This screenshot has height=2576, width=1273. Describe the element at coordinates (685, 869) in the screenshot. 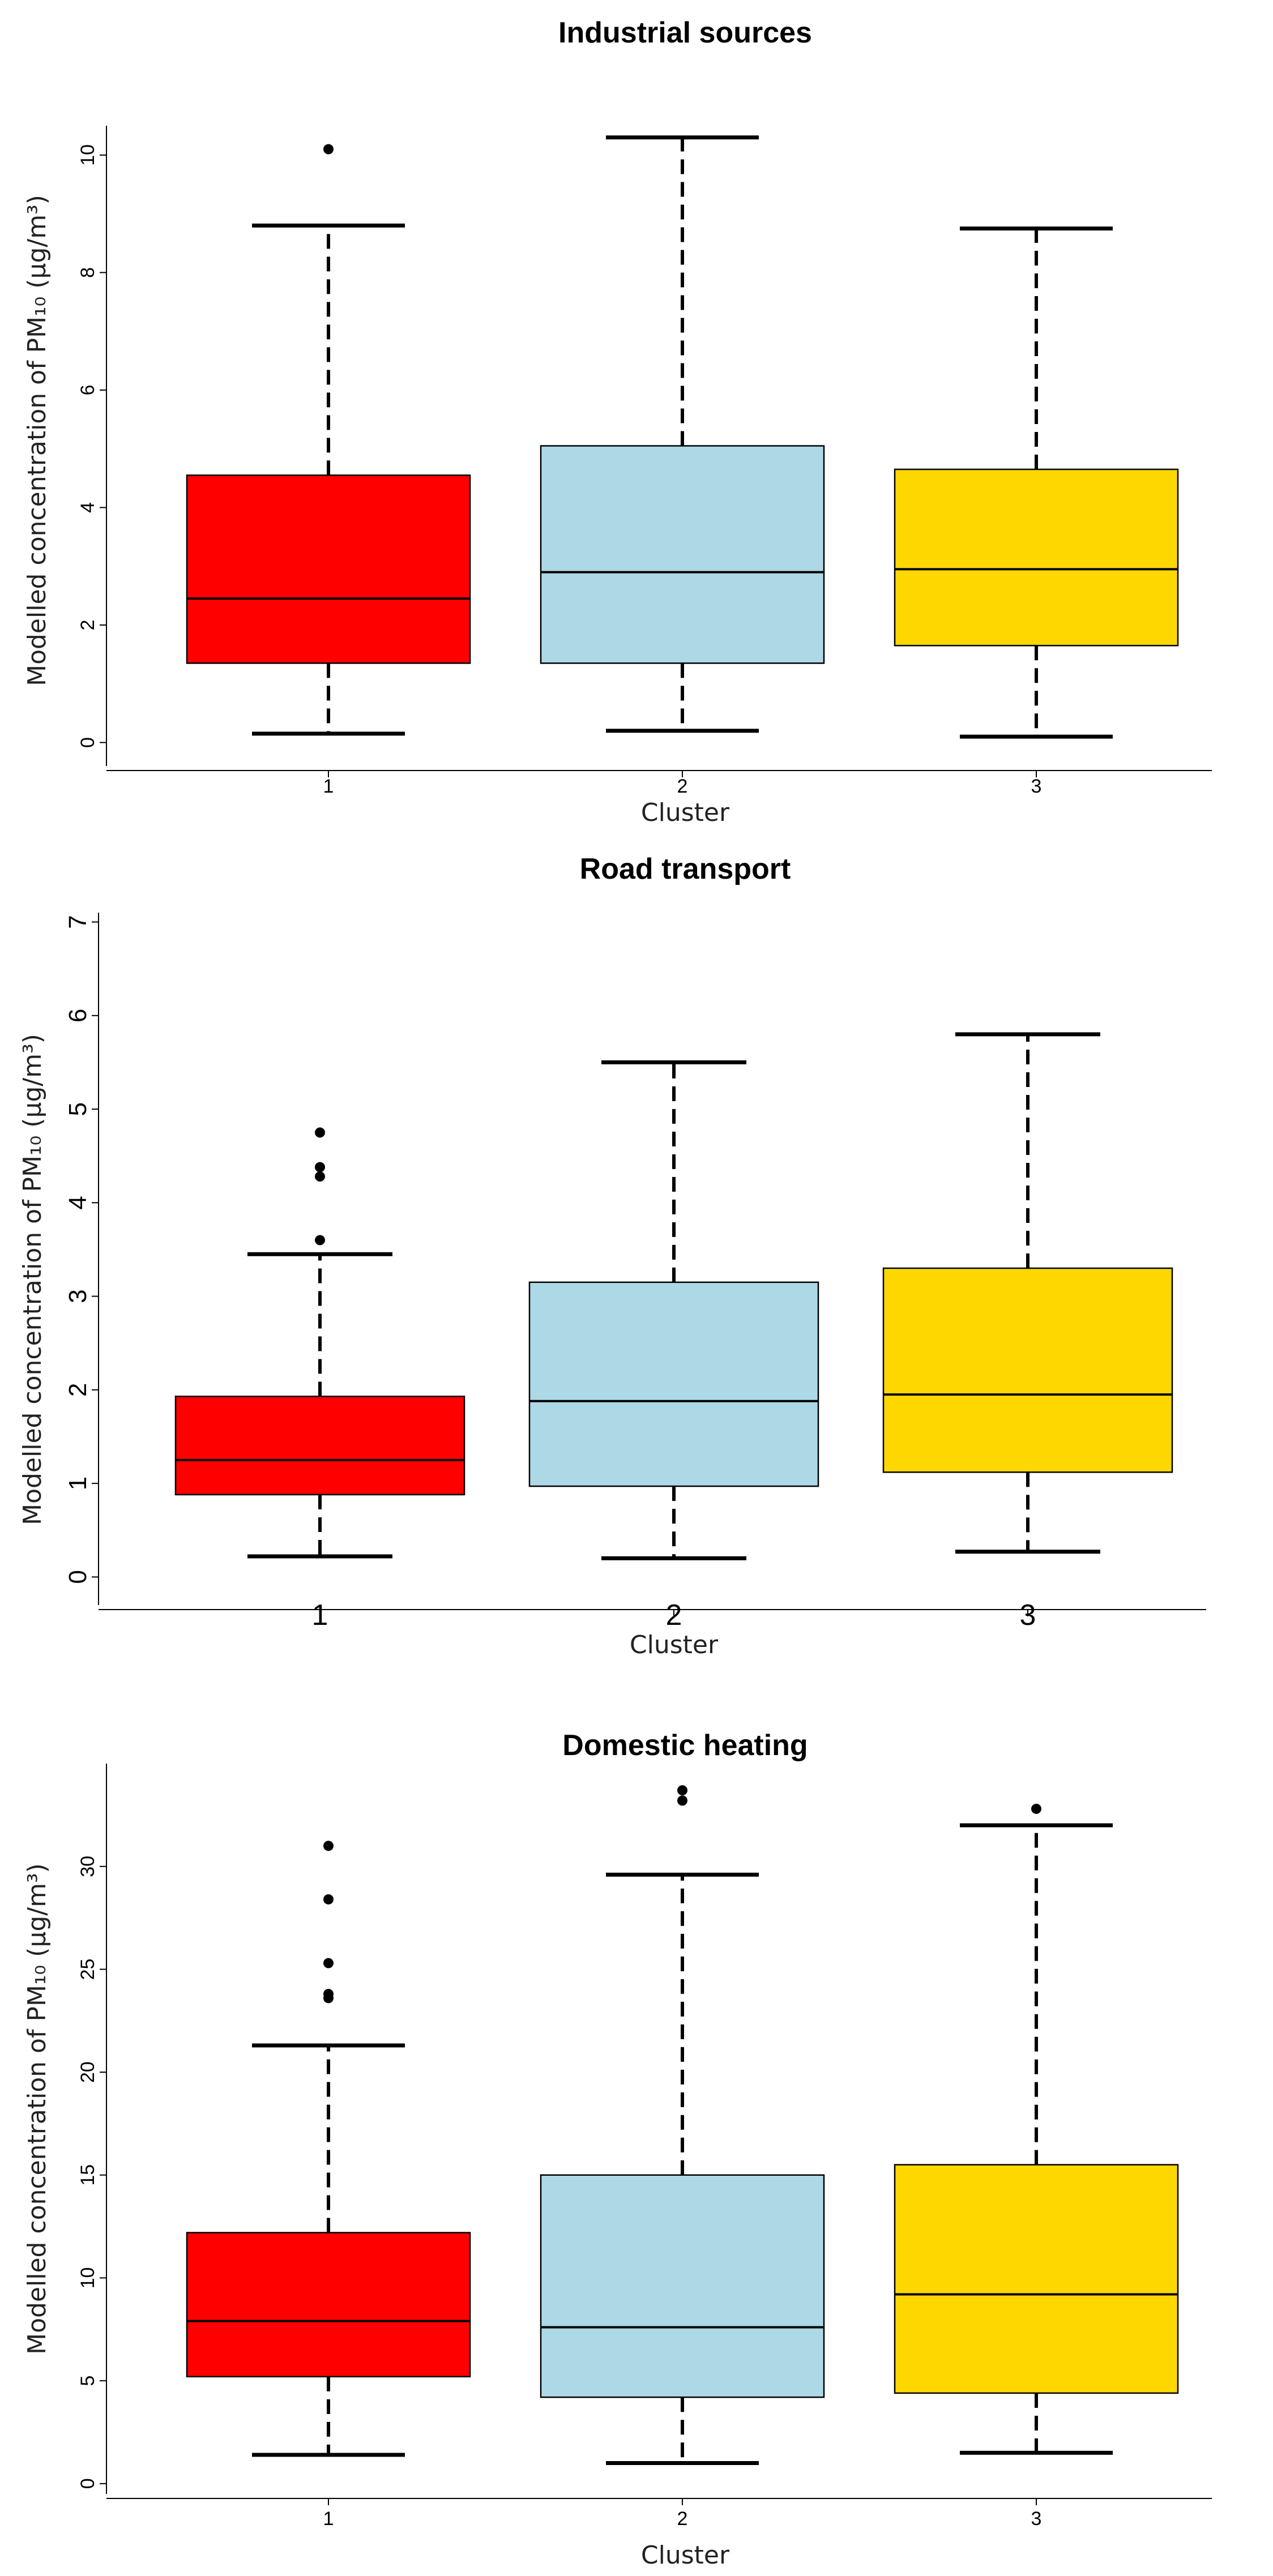

I see `chart-title: Road transport` at that location.